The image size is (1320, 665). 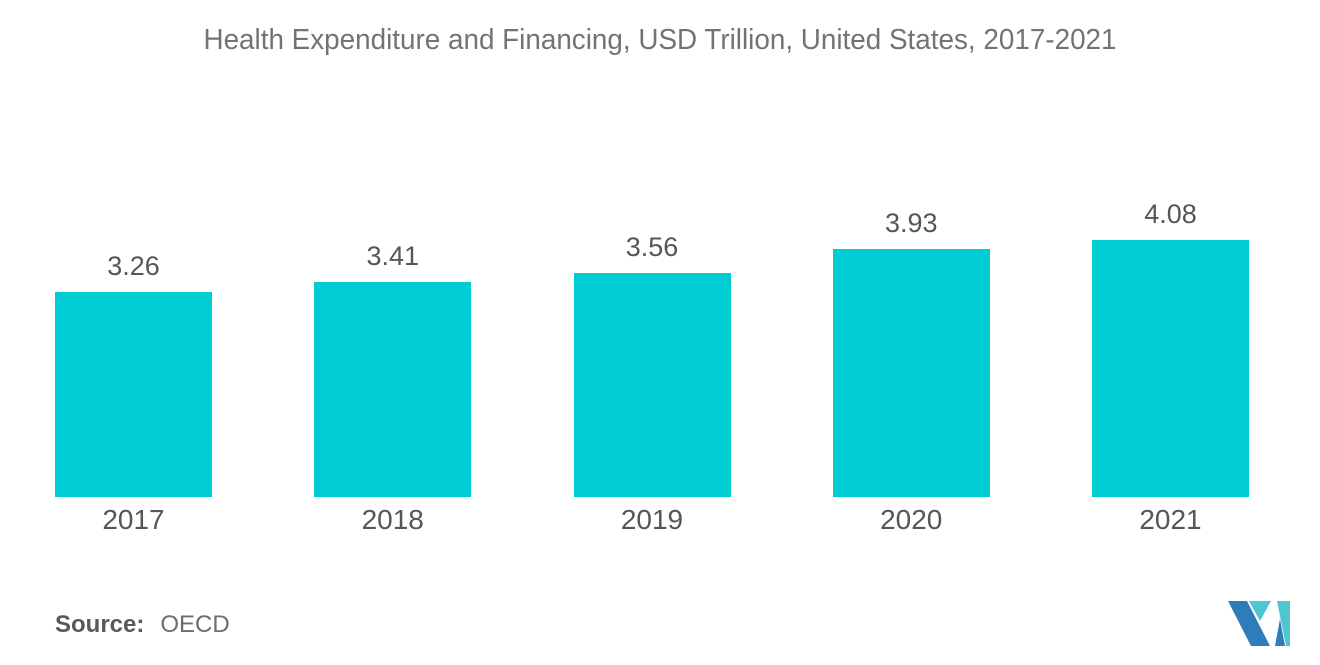 I want to click on bar-value-label: 3.41, so click(x=393, y=256).